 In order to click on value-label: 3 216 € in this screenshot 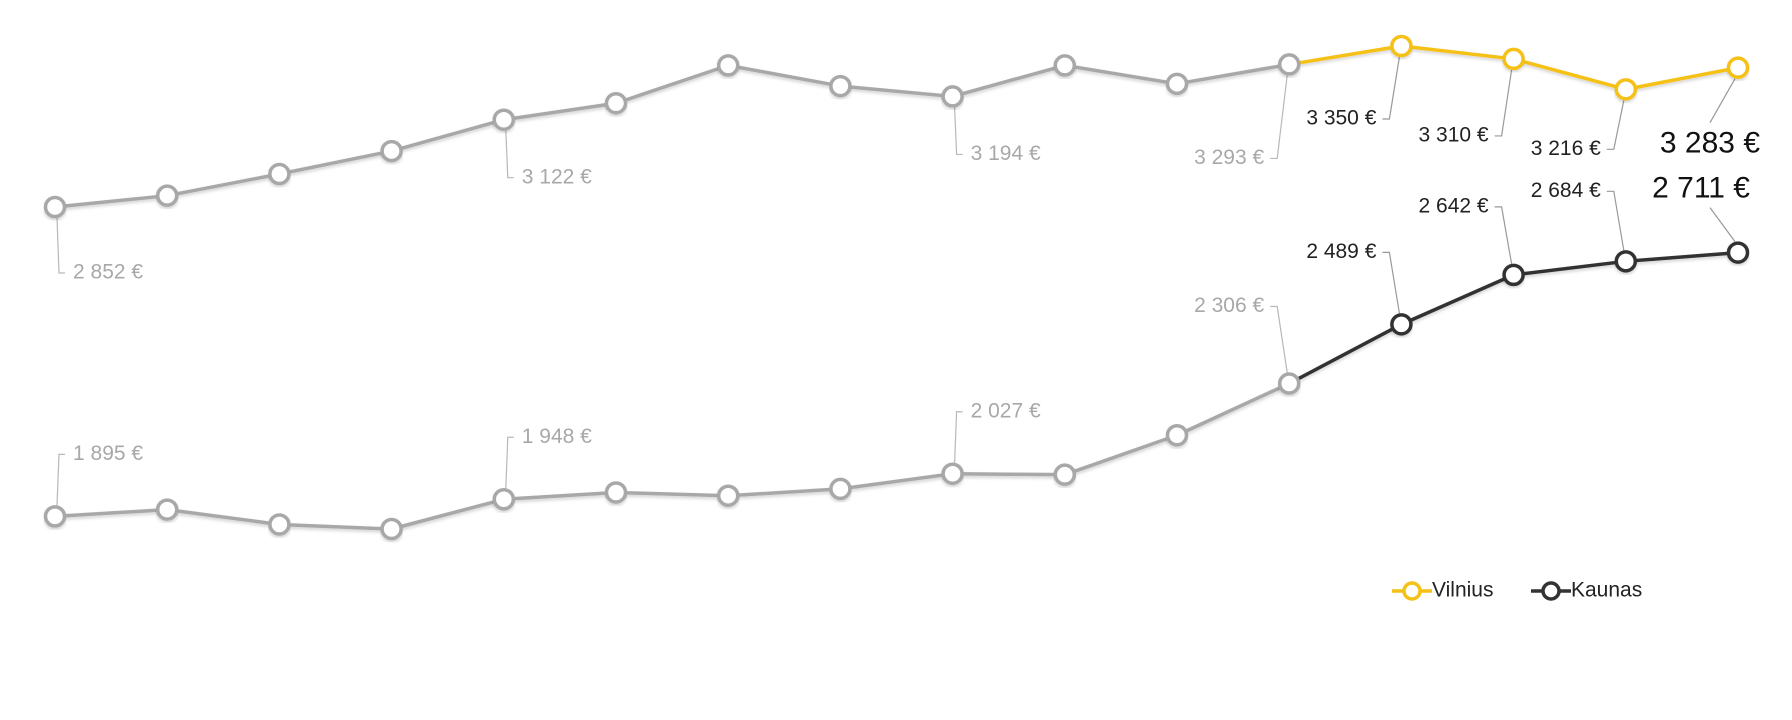, I will do `click(1566, 148)`.